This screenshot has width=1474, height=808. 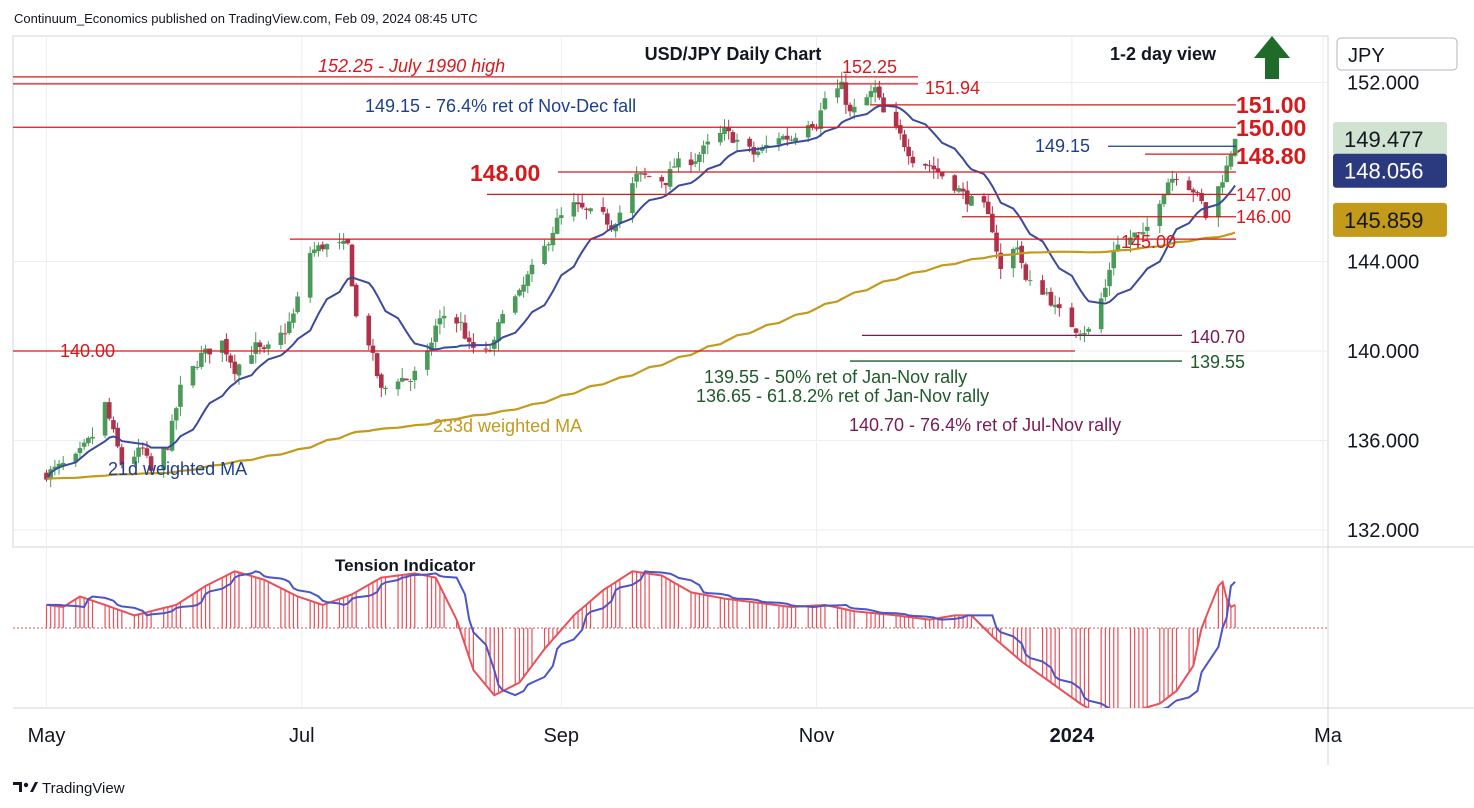 I want to click on level-label: 151.00, so click(x=1271, y=105).